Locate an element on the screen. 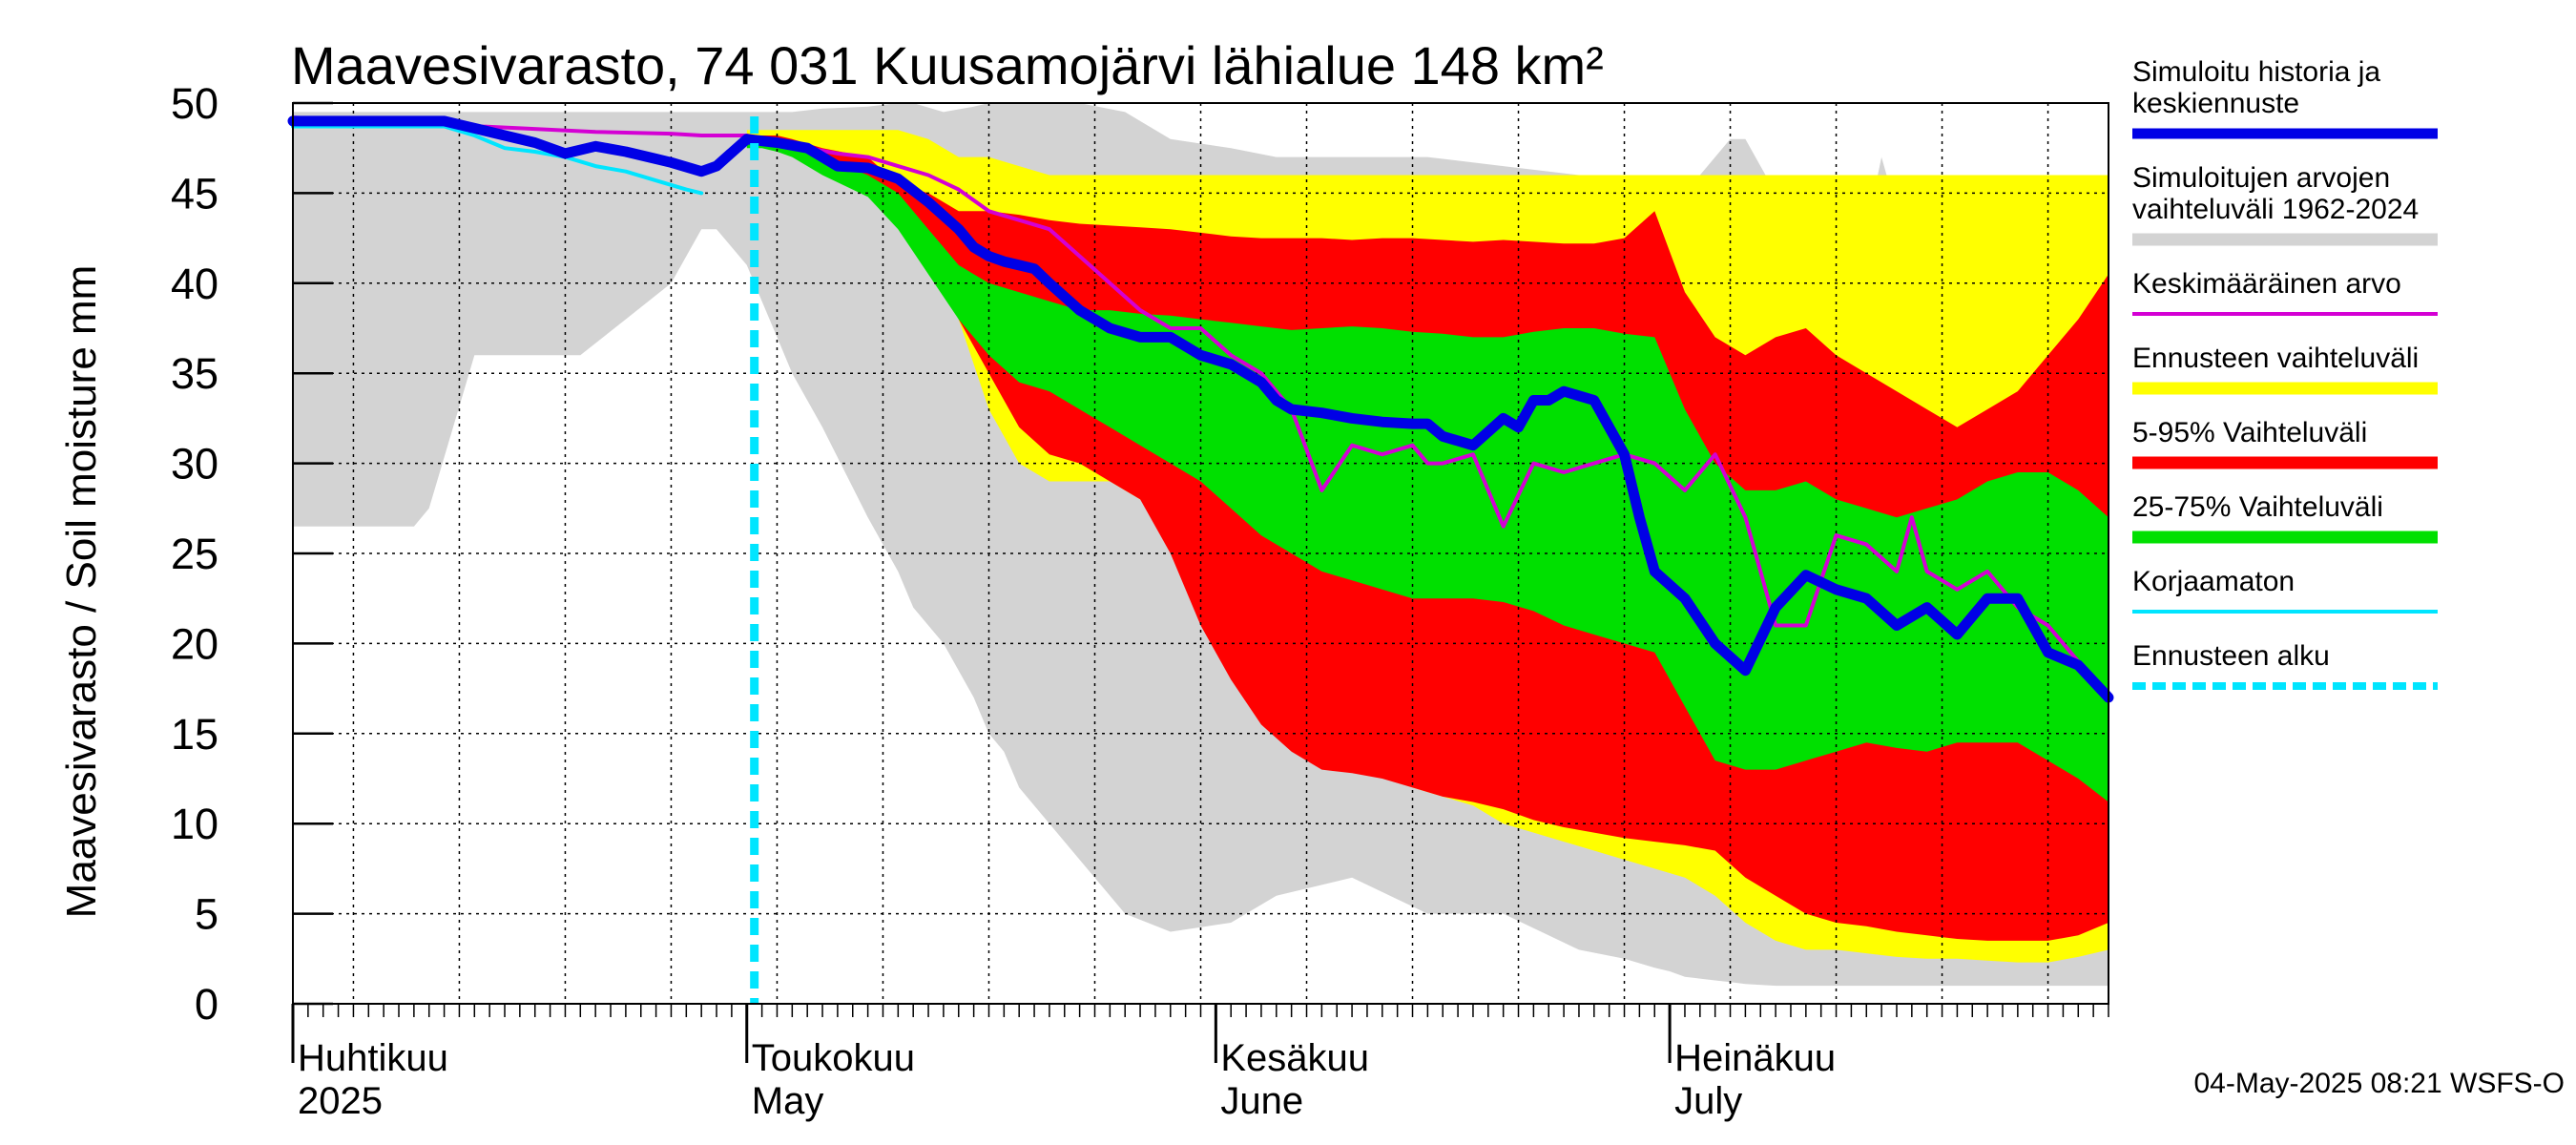 The height and width of the screenshot is (1145, 2576). legend-label: Ennusteen alku is located at coordinates (2231, 656).